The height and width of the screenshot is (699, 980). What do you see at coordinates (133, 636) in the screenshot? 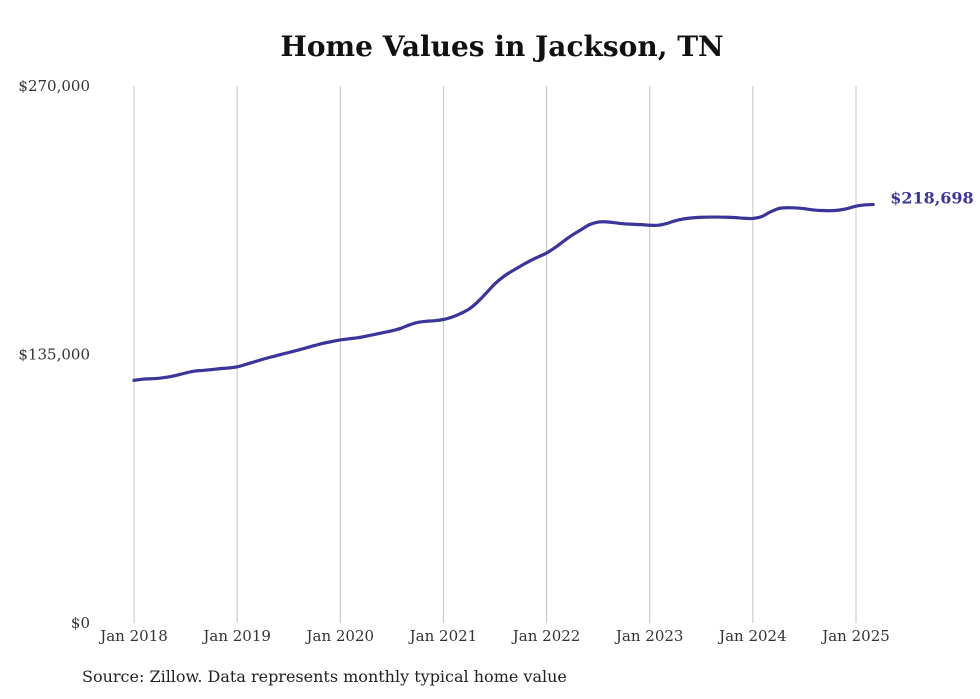
I see `x-tick-label: Jan 2018` at bounding box center [133, 636].